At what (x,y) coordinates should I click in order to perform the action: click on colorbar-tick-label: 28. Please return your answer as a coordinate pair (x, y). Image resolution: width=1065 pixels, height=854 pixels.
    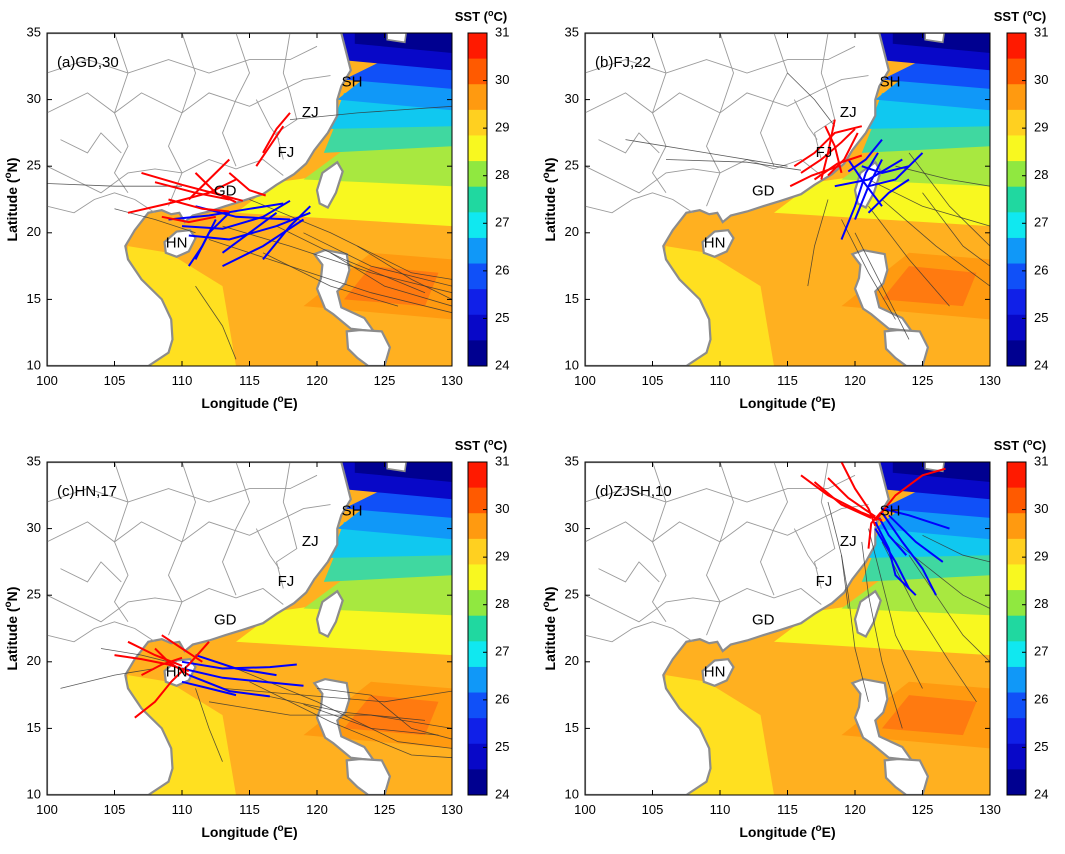
    Looking at the image, I should click on (502, 174).